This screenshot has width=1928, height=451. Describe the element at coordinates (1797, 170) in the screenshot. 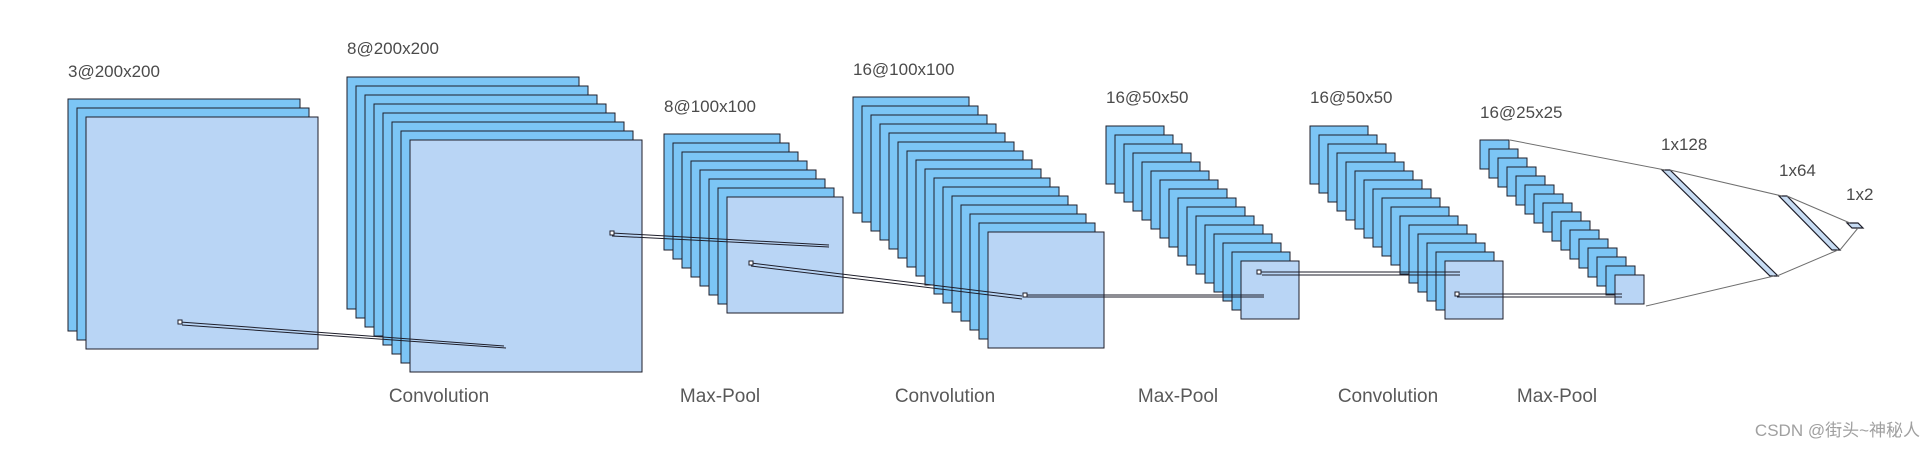

I see `dense-label-64: 1x64` at that location.